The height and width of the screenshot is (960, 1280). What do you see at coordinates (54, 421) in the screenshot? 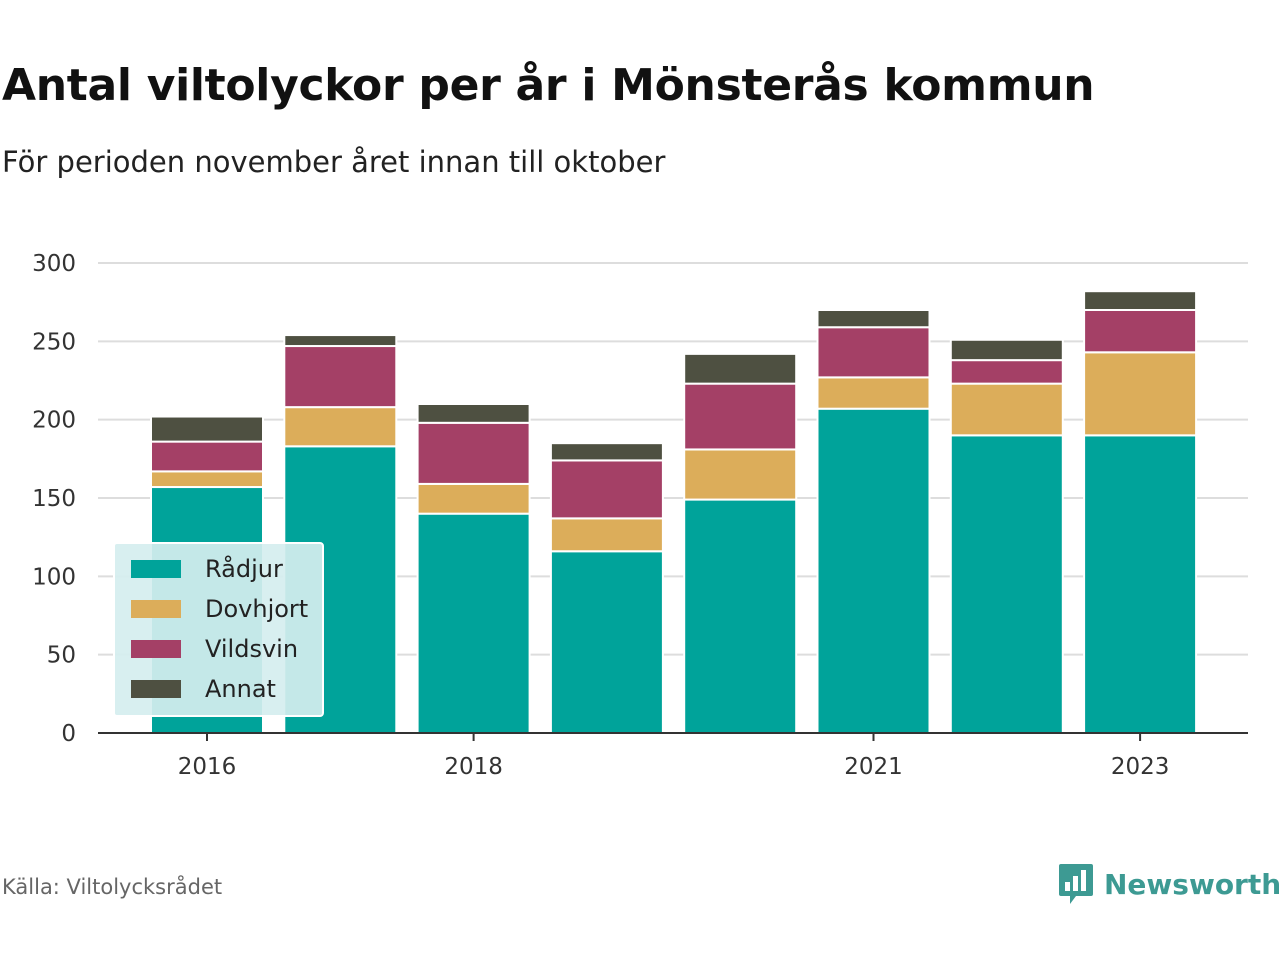
I see `y-tick-label: 200` at bounding box center [54, 421].